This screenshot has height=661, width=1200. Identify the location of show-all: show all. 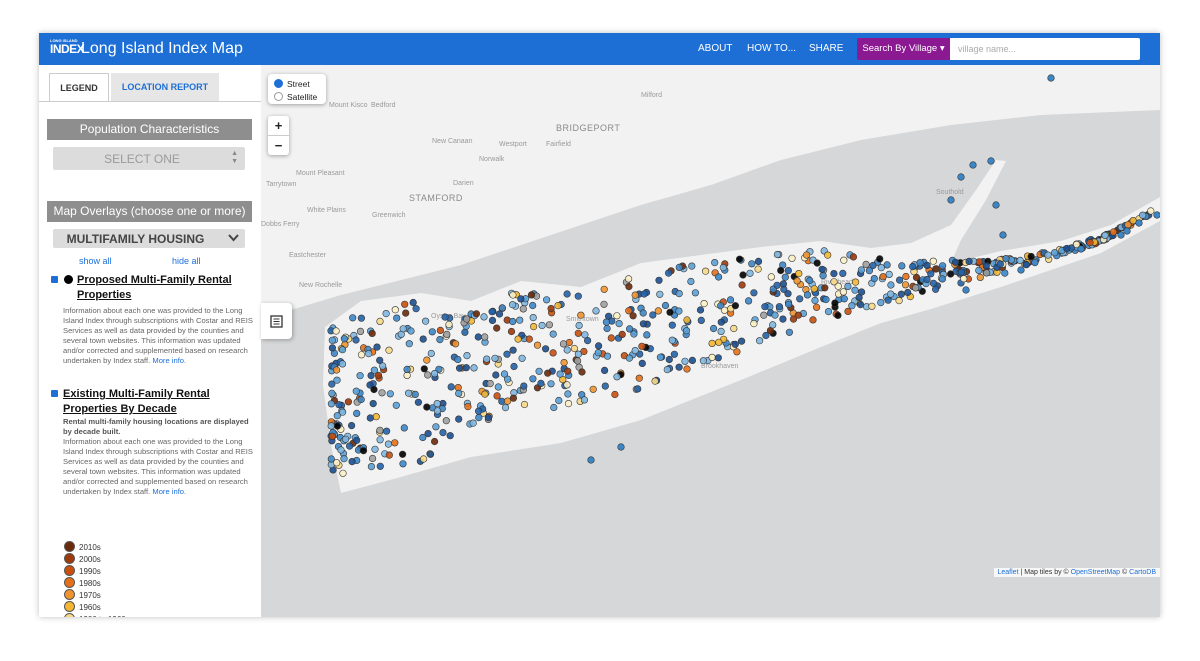
(95, 261).